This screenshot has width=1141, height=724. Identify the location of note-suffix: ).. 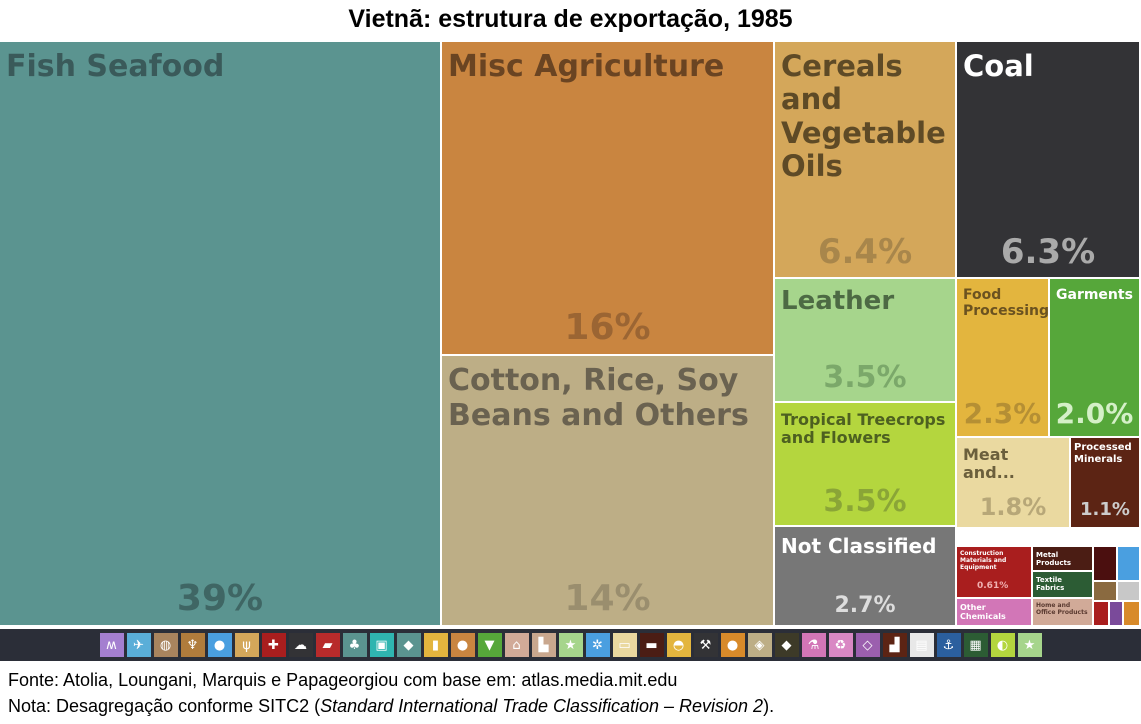
(769, 706).